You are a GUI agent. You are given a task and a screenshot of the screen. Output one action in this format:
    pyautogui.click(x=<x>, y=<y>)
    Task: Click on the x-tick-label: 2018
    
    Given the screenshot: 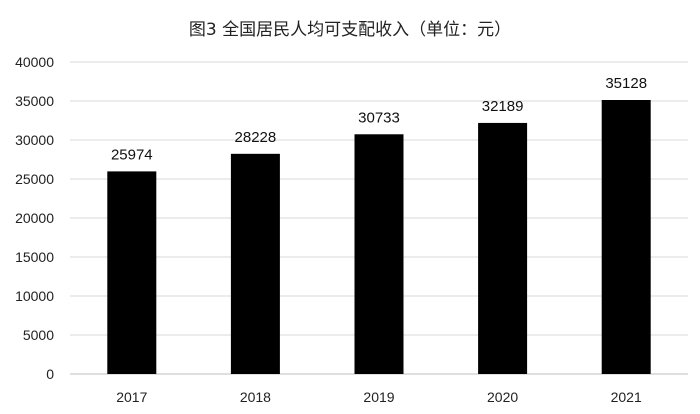 What is the action you would take?
    pyautogui.click(x=255, y=397)
    